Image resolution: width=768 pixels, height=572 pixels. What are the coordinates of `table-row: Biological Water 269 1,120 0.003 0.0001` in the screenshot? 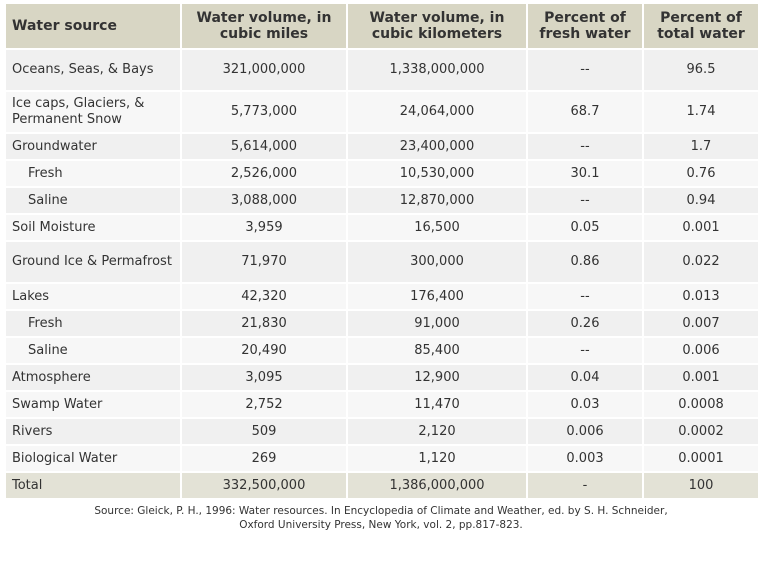 It's located at (382, 458).